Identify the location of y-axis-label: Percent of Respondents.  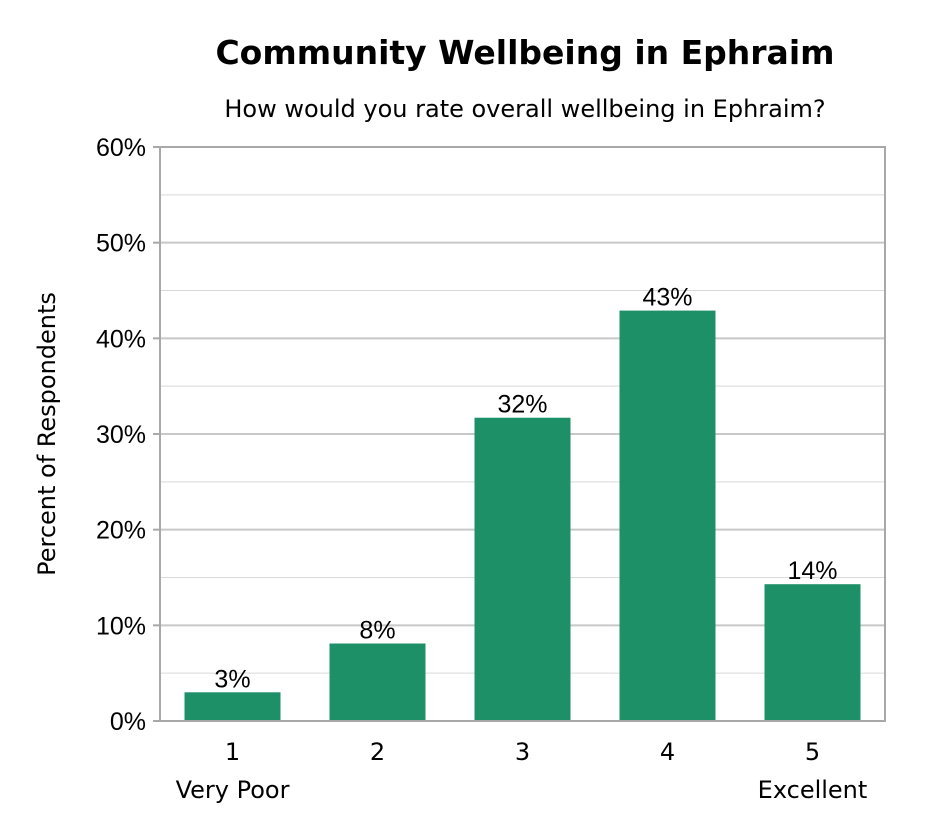
(47, 434).